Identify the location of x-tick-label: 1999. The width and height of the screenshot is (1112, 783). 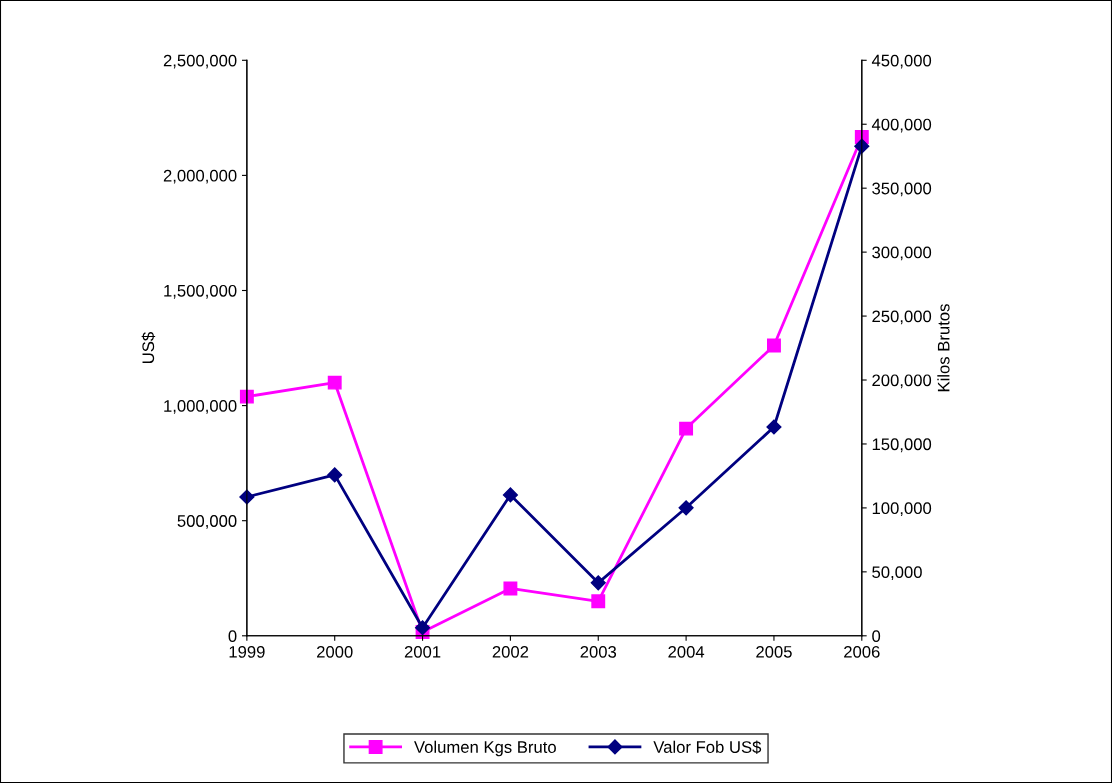
(247, 651).